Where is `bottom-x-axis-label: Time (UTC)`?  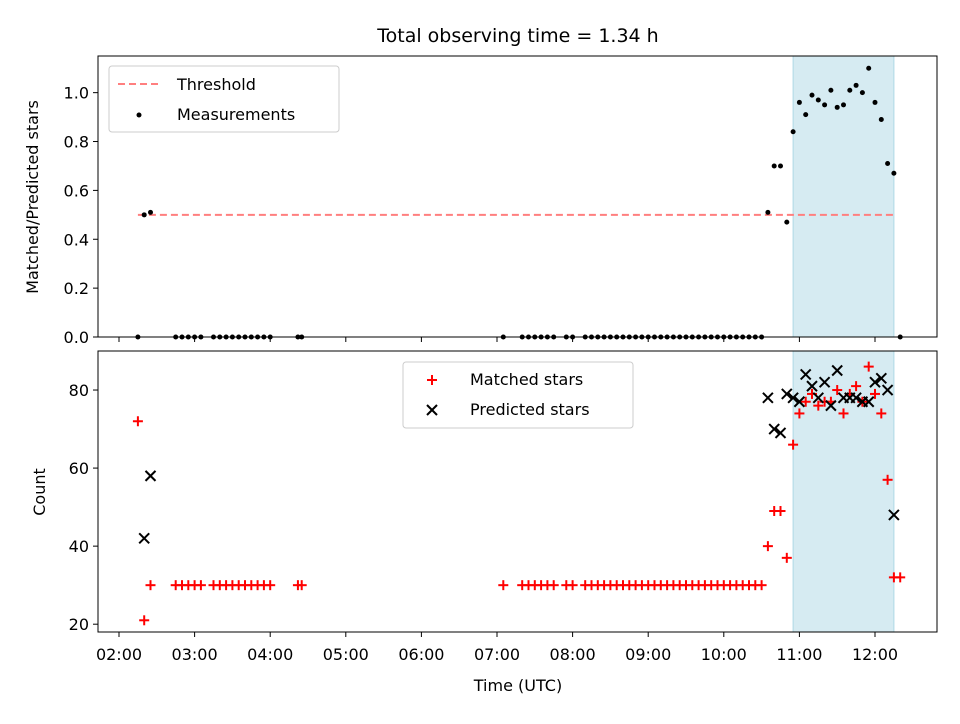 bottom-x-axis-label: Time (UTC) is located at coordinates (517, 685).